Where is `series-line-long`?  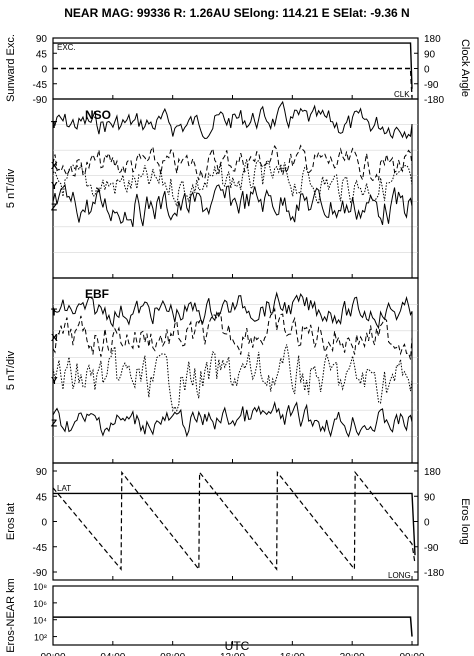
series-line-long is located at coordinates (234, 520).